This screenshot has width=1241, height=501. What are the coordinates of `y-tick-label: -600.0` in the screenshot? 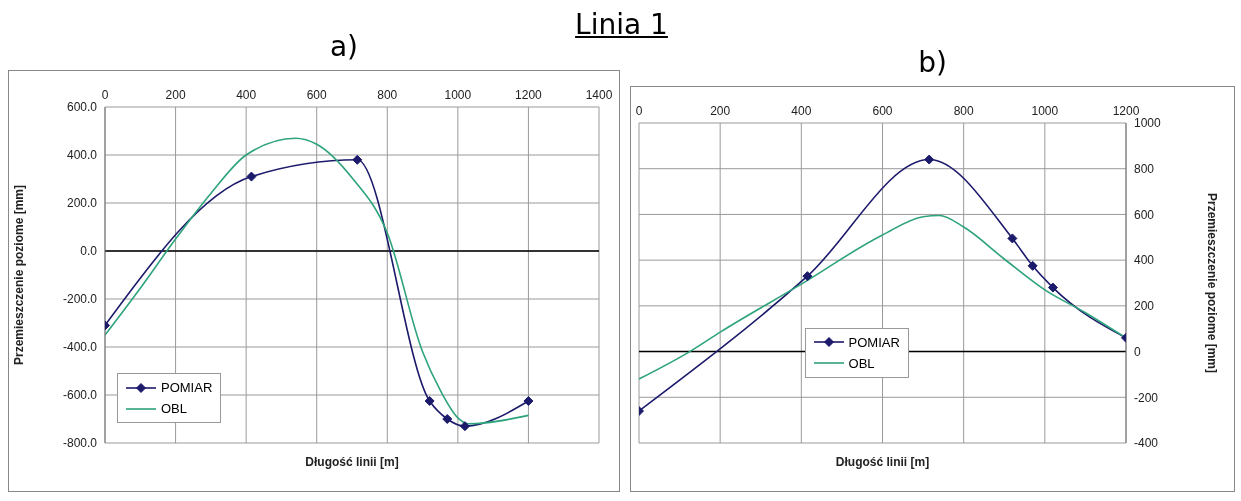 It's located at (80, 395).